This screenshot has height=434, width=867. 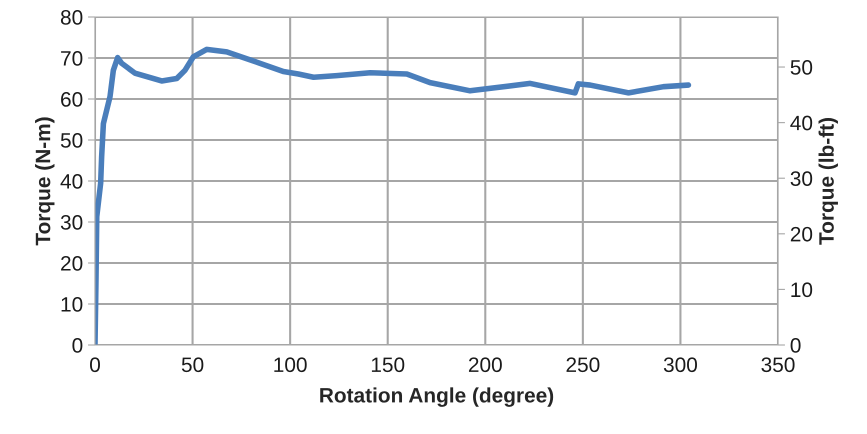 What do you see at coordinates (485, 364) in the screenshot?
I see `x-tick-label: 200` at bounding box center [485, 364].